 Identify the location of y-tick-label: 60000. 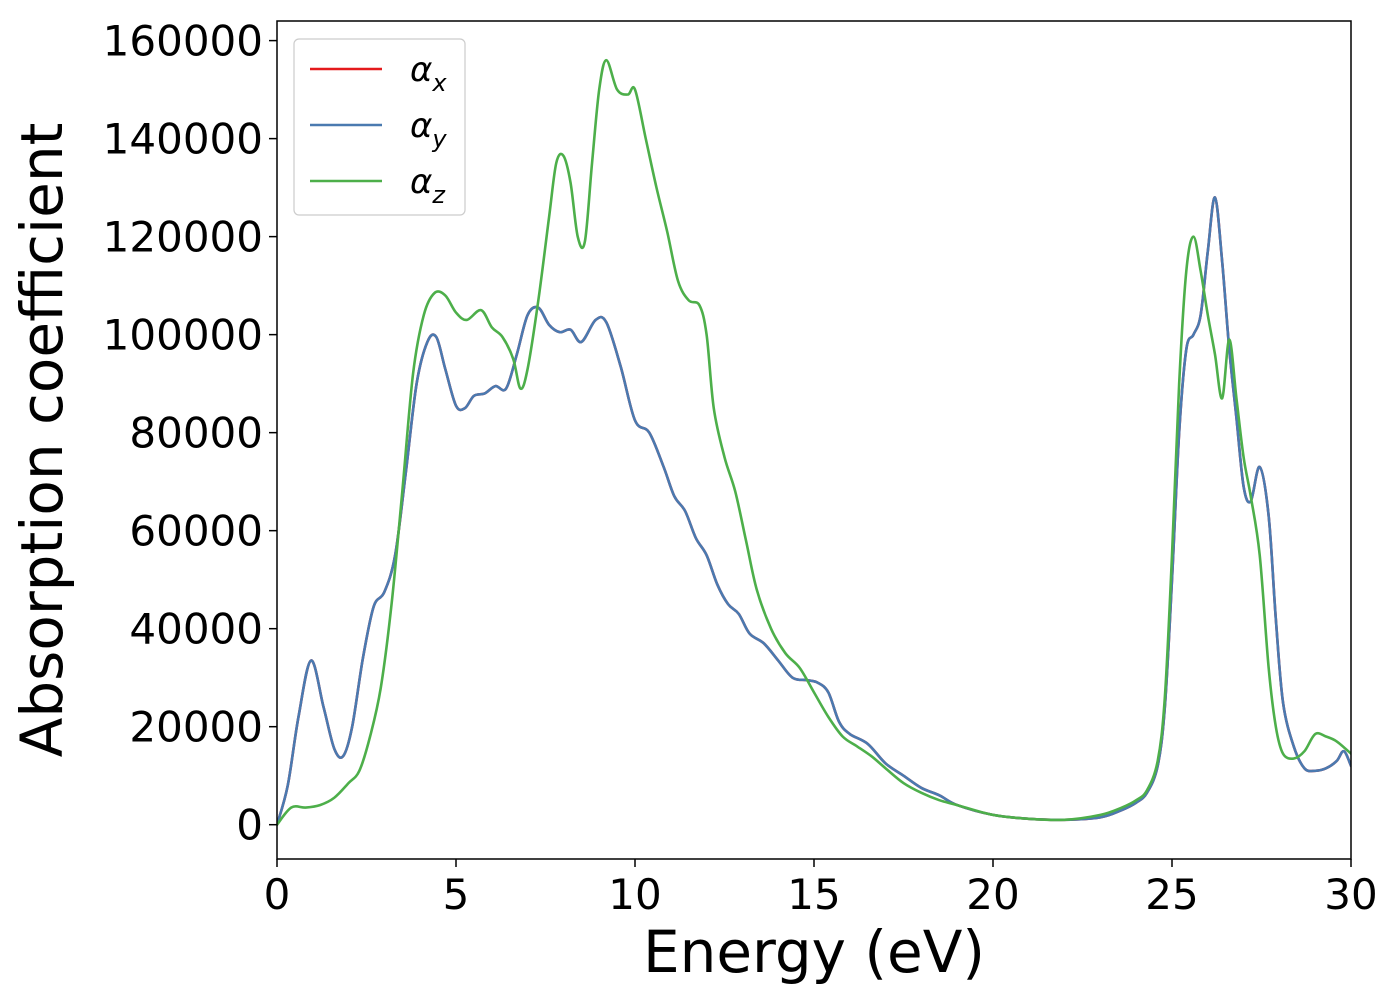
(196, 531).